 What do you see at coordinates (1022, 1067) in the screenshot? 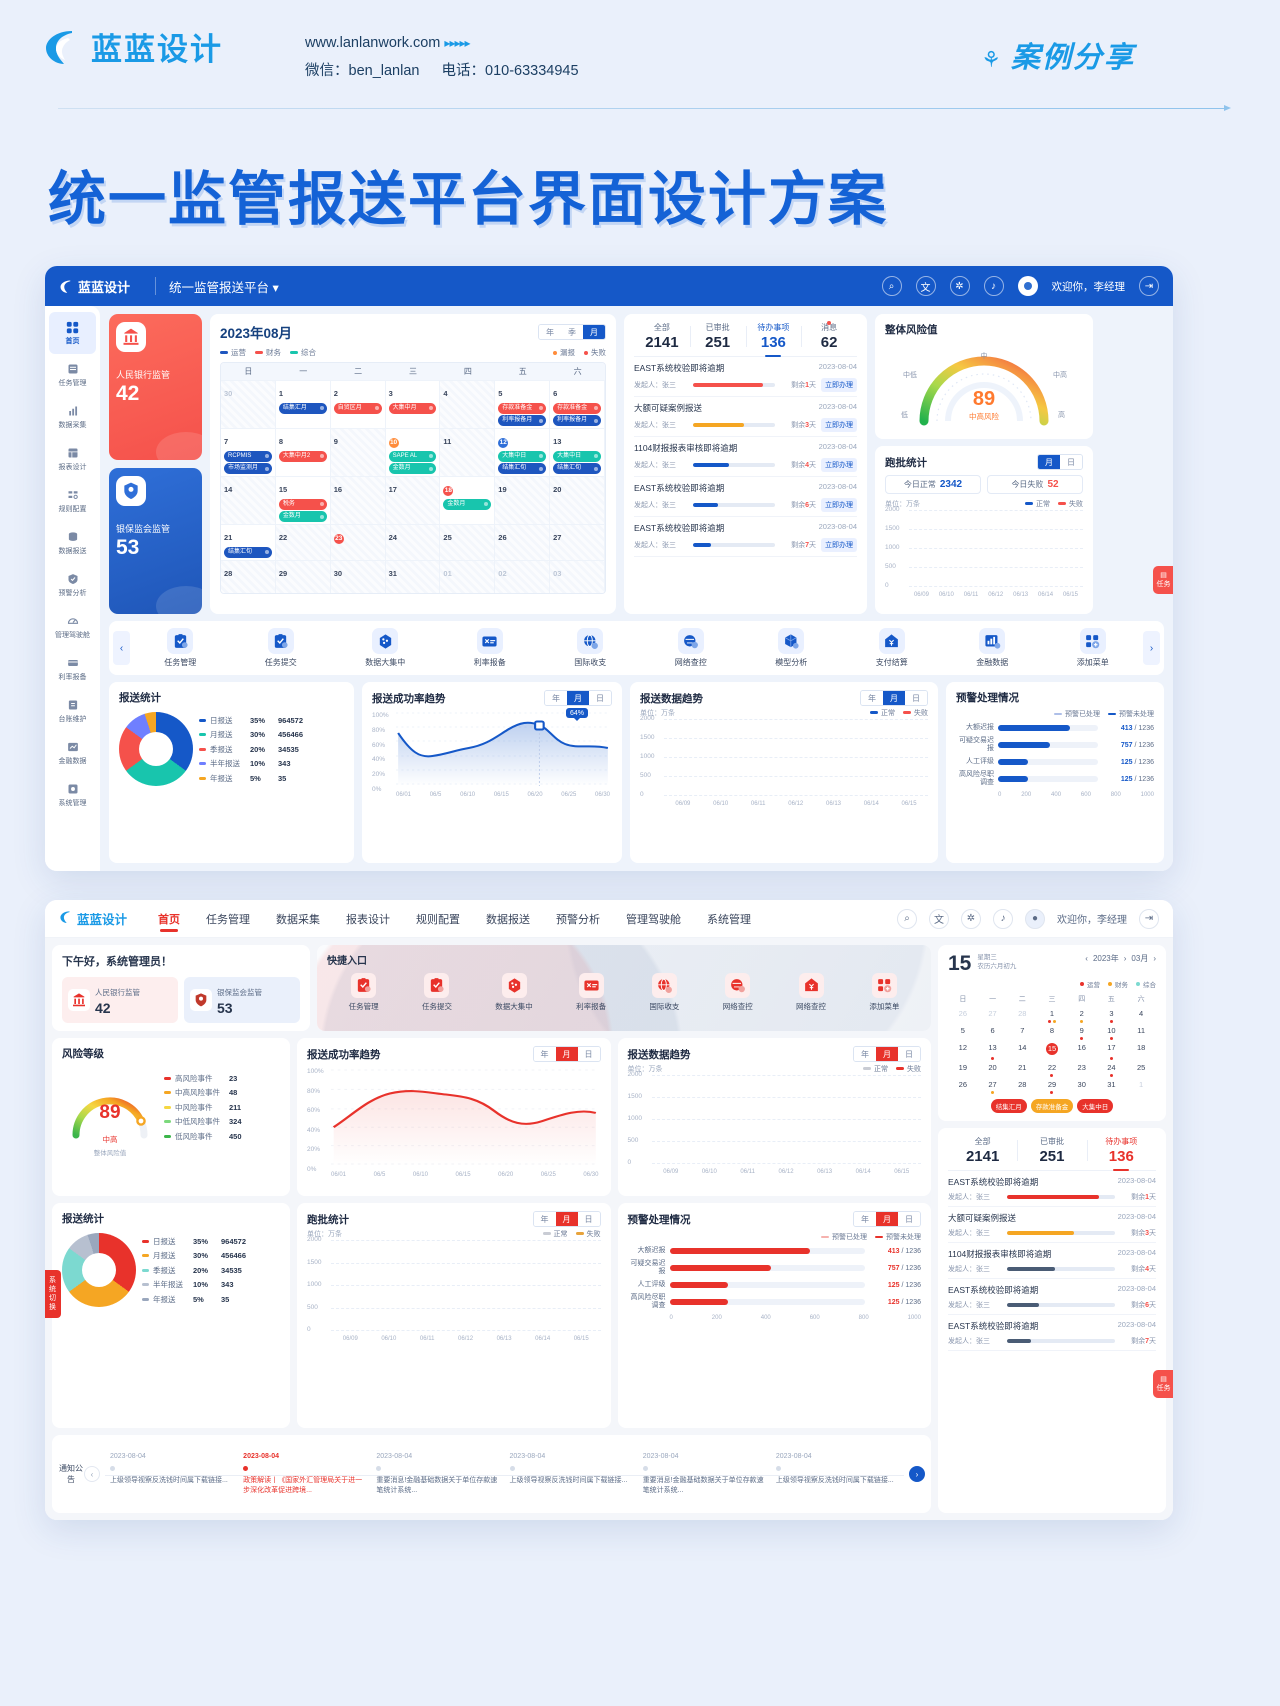
I see `mini-calendar-day: 21` at bounding box center [1022, 1067].